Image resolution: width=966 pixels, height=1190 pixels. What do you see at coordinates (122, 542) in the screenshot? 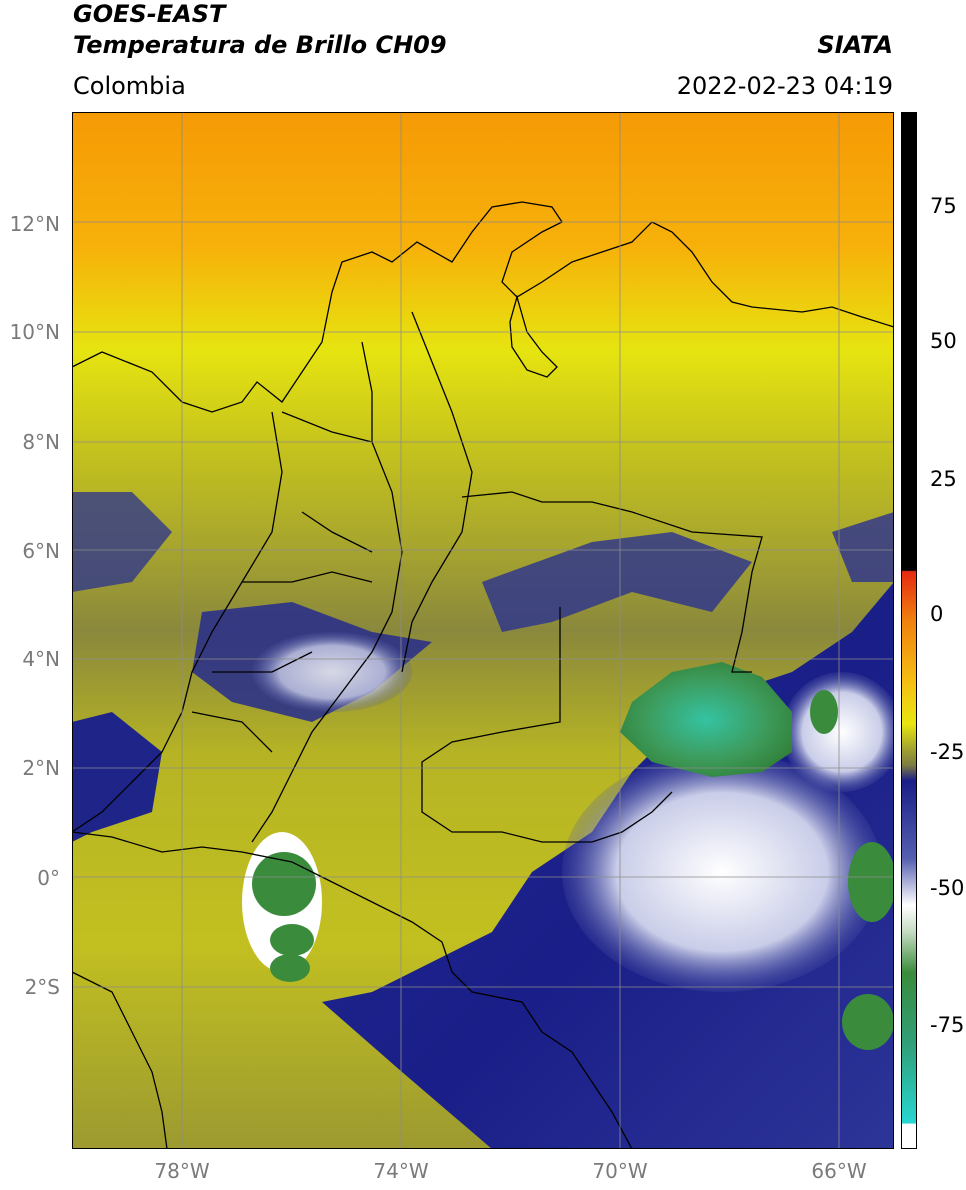
I see `cloud-band-pacific` at bounding box center [122, 542].